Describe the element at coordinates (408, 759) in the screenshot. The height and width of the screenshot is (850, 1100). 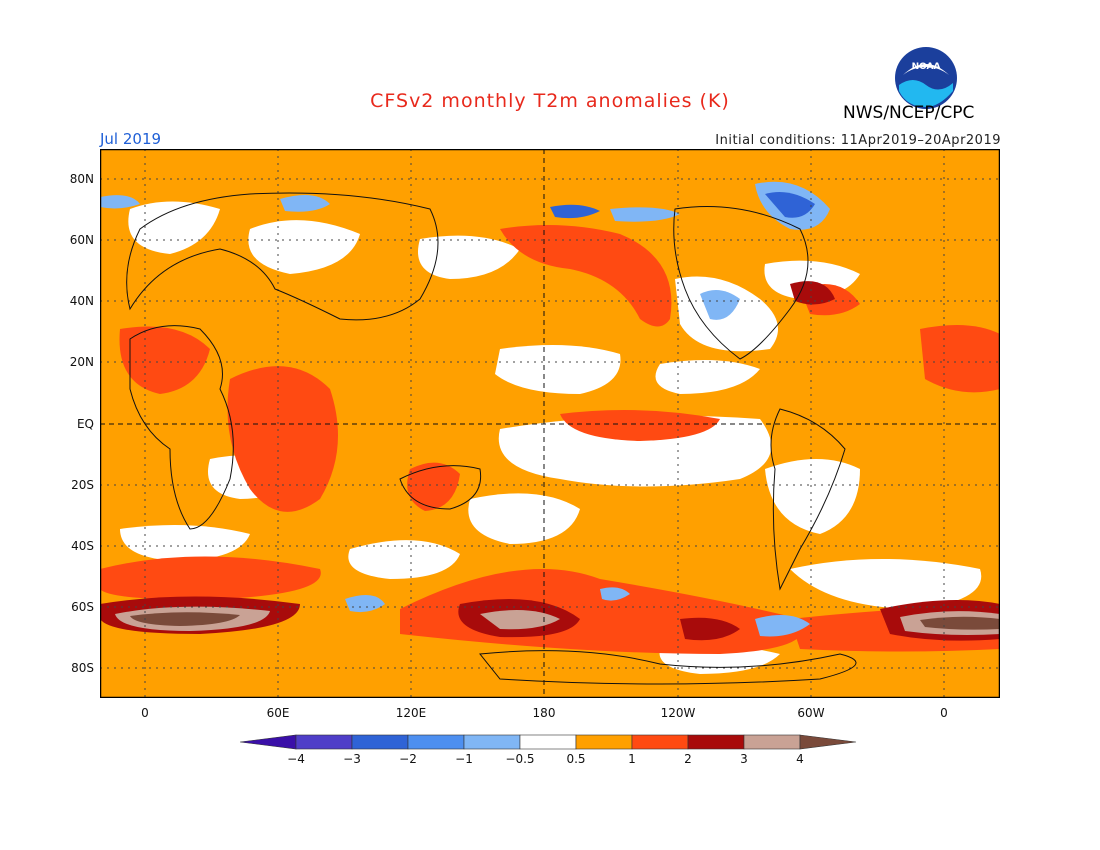
I see `colorbar-label-2: −2` at that location.